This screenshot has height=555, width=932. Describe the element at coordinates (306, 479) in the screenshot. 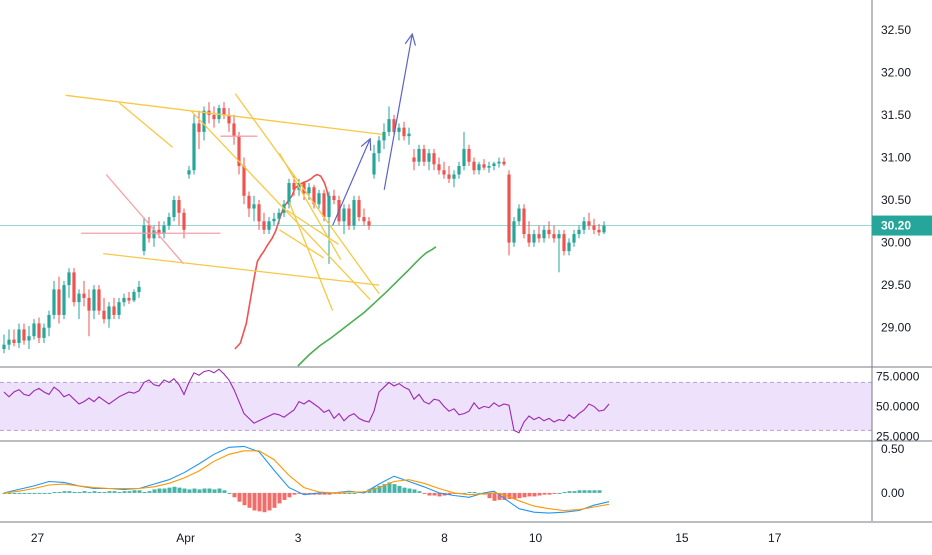

I see `macd-panel` at that location.